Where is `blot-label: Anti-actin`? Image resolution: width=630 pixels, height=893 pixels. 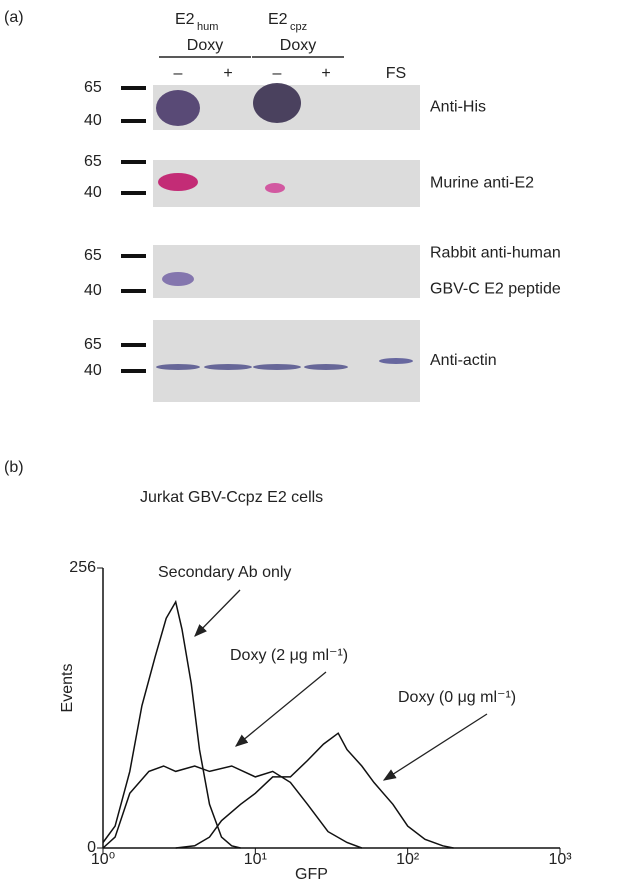
blot-label: Anti-actin is located at coordinates (463, 360).